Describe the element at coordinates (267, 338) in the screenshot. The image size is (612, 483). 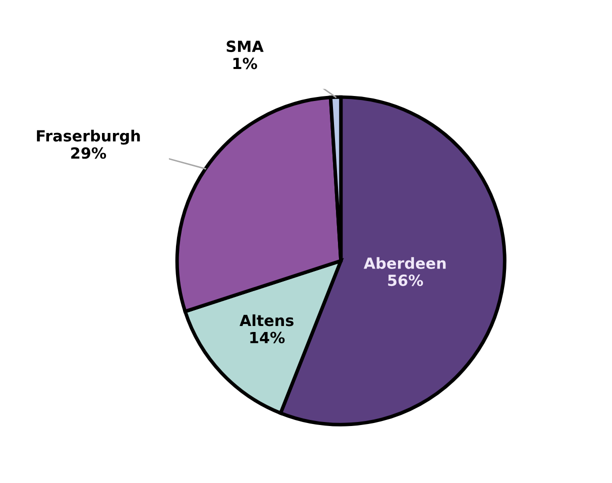
I see `data-label: 14%` at that location.